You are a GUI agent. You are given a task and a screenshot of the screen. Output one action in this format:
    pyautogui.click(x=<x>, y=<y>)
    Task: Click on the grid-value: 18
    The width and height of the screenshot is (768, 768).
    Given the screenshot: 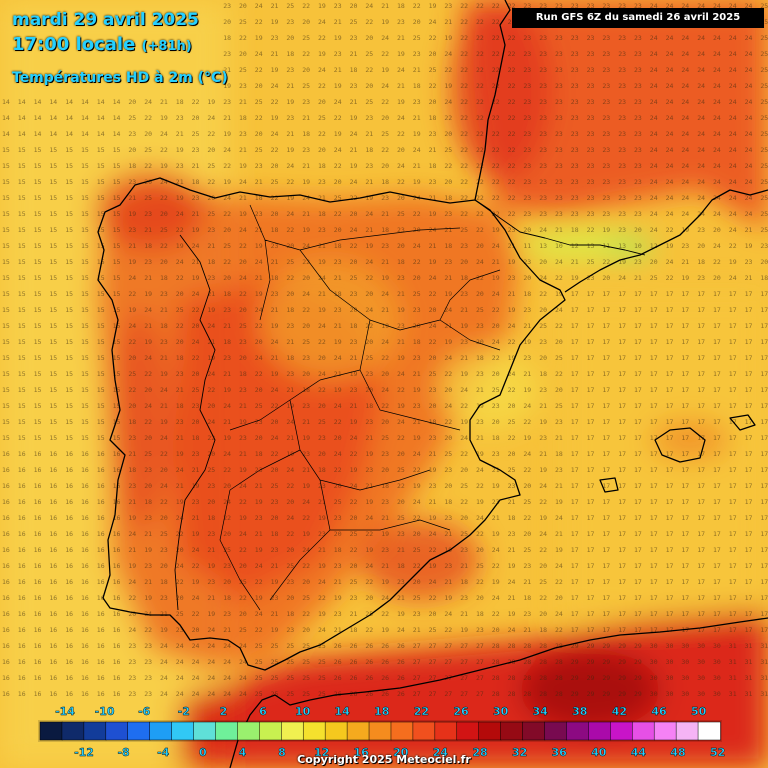 What is the action you would take?
    pyautogui.click(x=464, y=582)
    